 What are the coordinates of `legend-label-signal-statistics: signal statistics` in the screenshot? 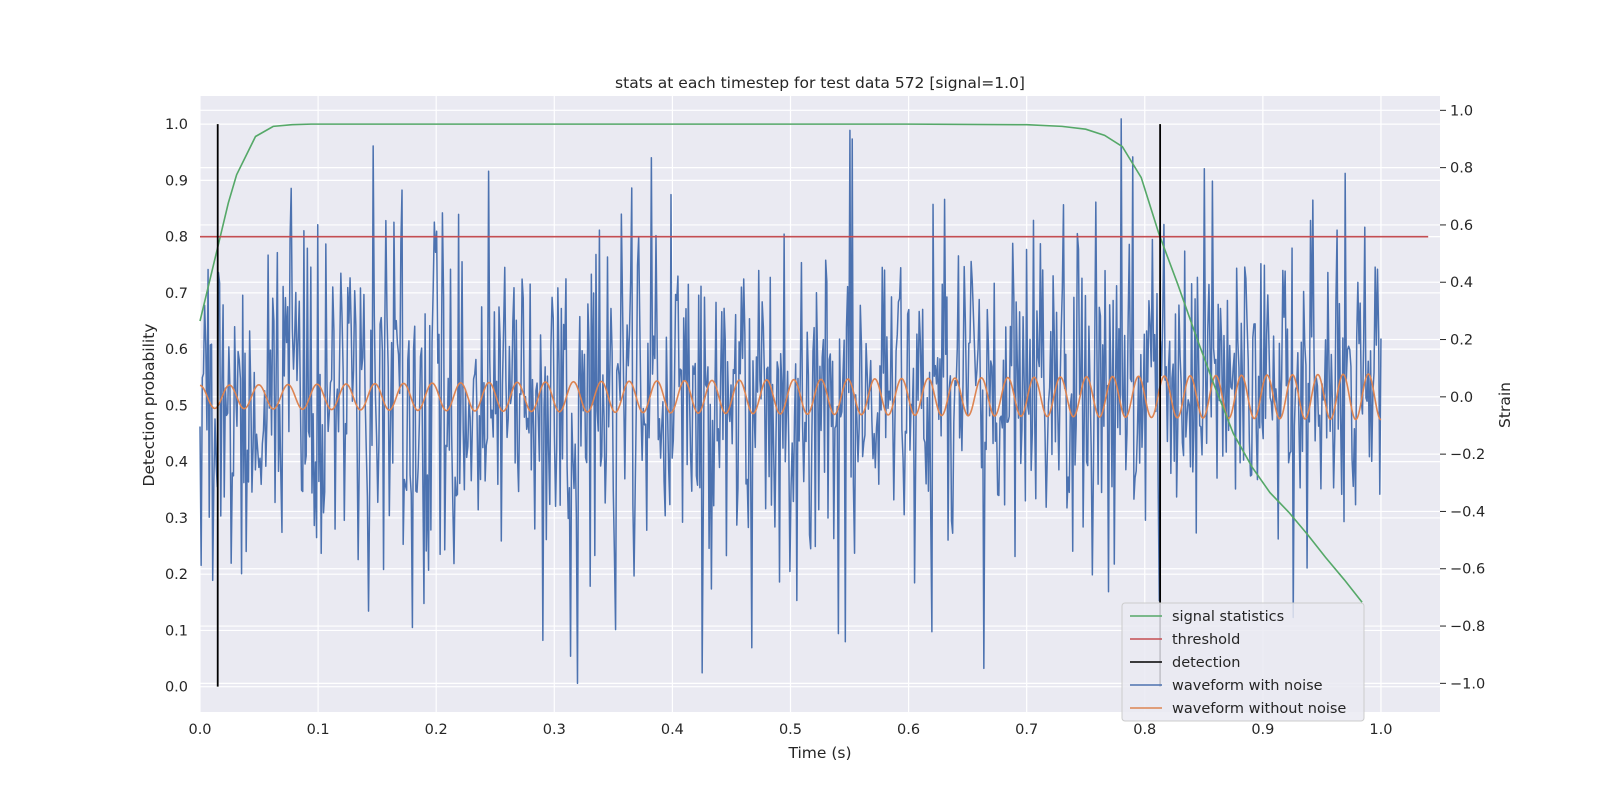 It's located at (1228, 617).